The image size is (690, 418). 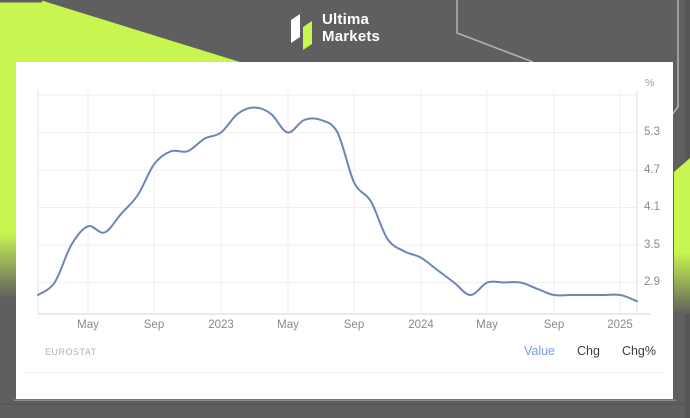 I want to click on x-tick-label: 2023, so click(x=221, y=325).